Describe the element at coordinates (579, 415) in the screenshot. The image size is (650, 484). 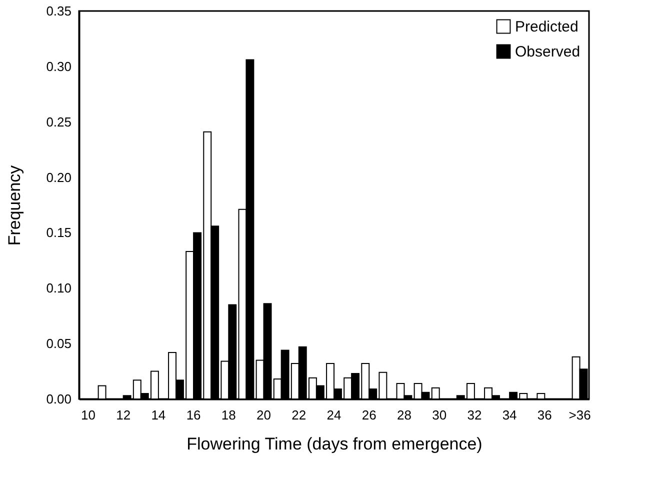
I see `x-tick-label: >36` at that location.